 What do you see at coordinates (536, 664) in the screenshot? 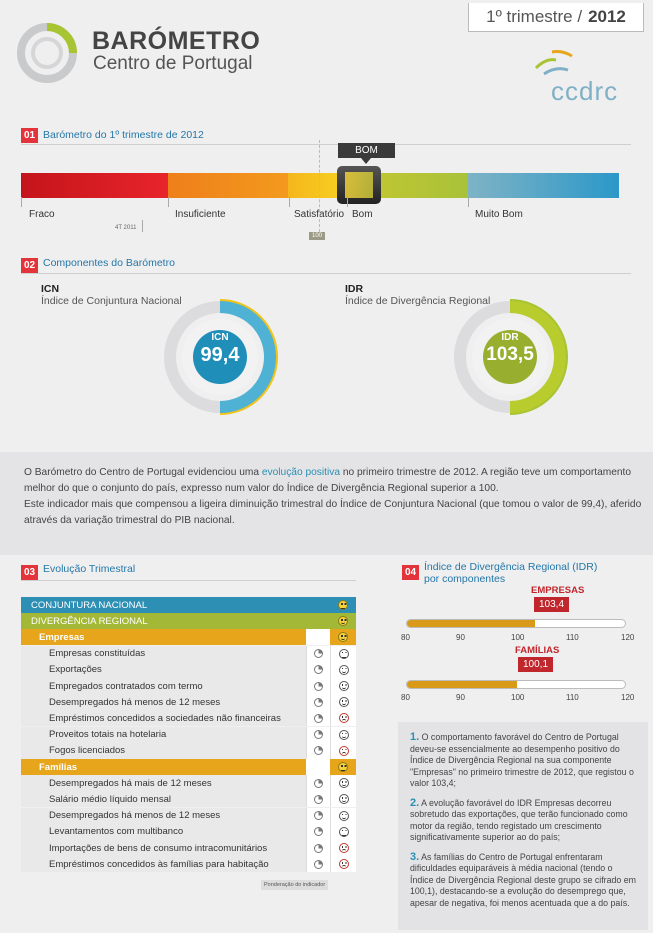
I see `familias-value: 100,1` at bounding box center [536, 664].